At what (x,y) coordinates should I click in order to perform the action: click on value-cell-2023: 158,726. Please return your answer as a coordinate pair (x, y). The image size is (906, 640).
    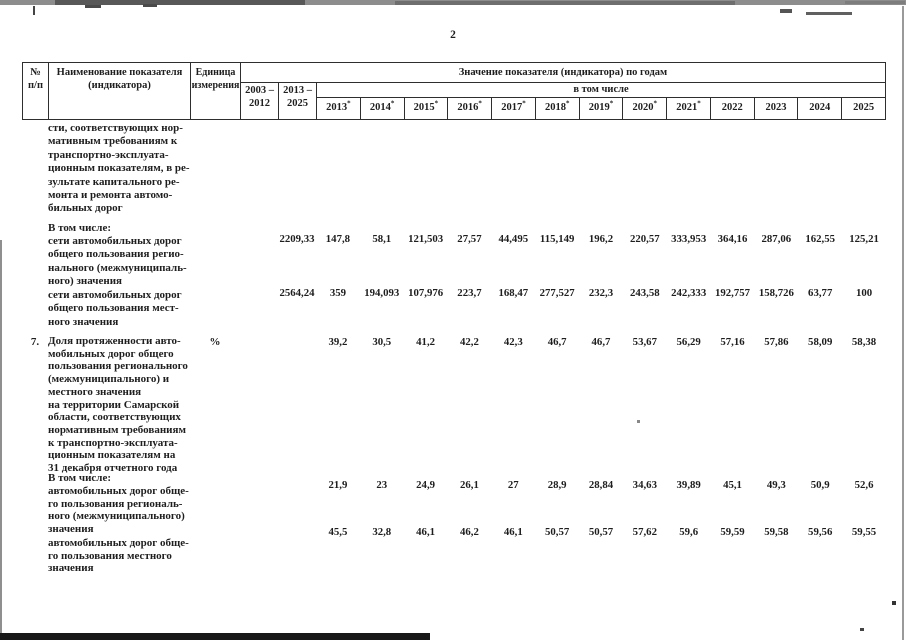
    Looking at the image, I should click on (776, 293).